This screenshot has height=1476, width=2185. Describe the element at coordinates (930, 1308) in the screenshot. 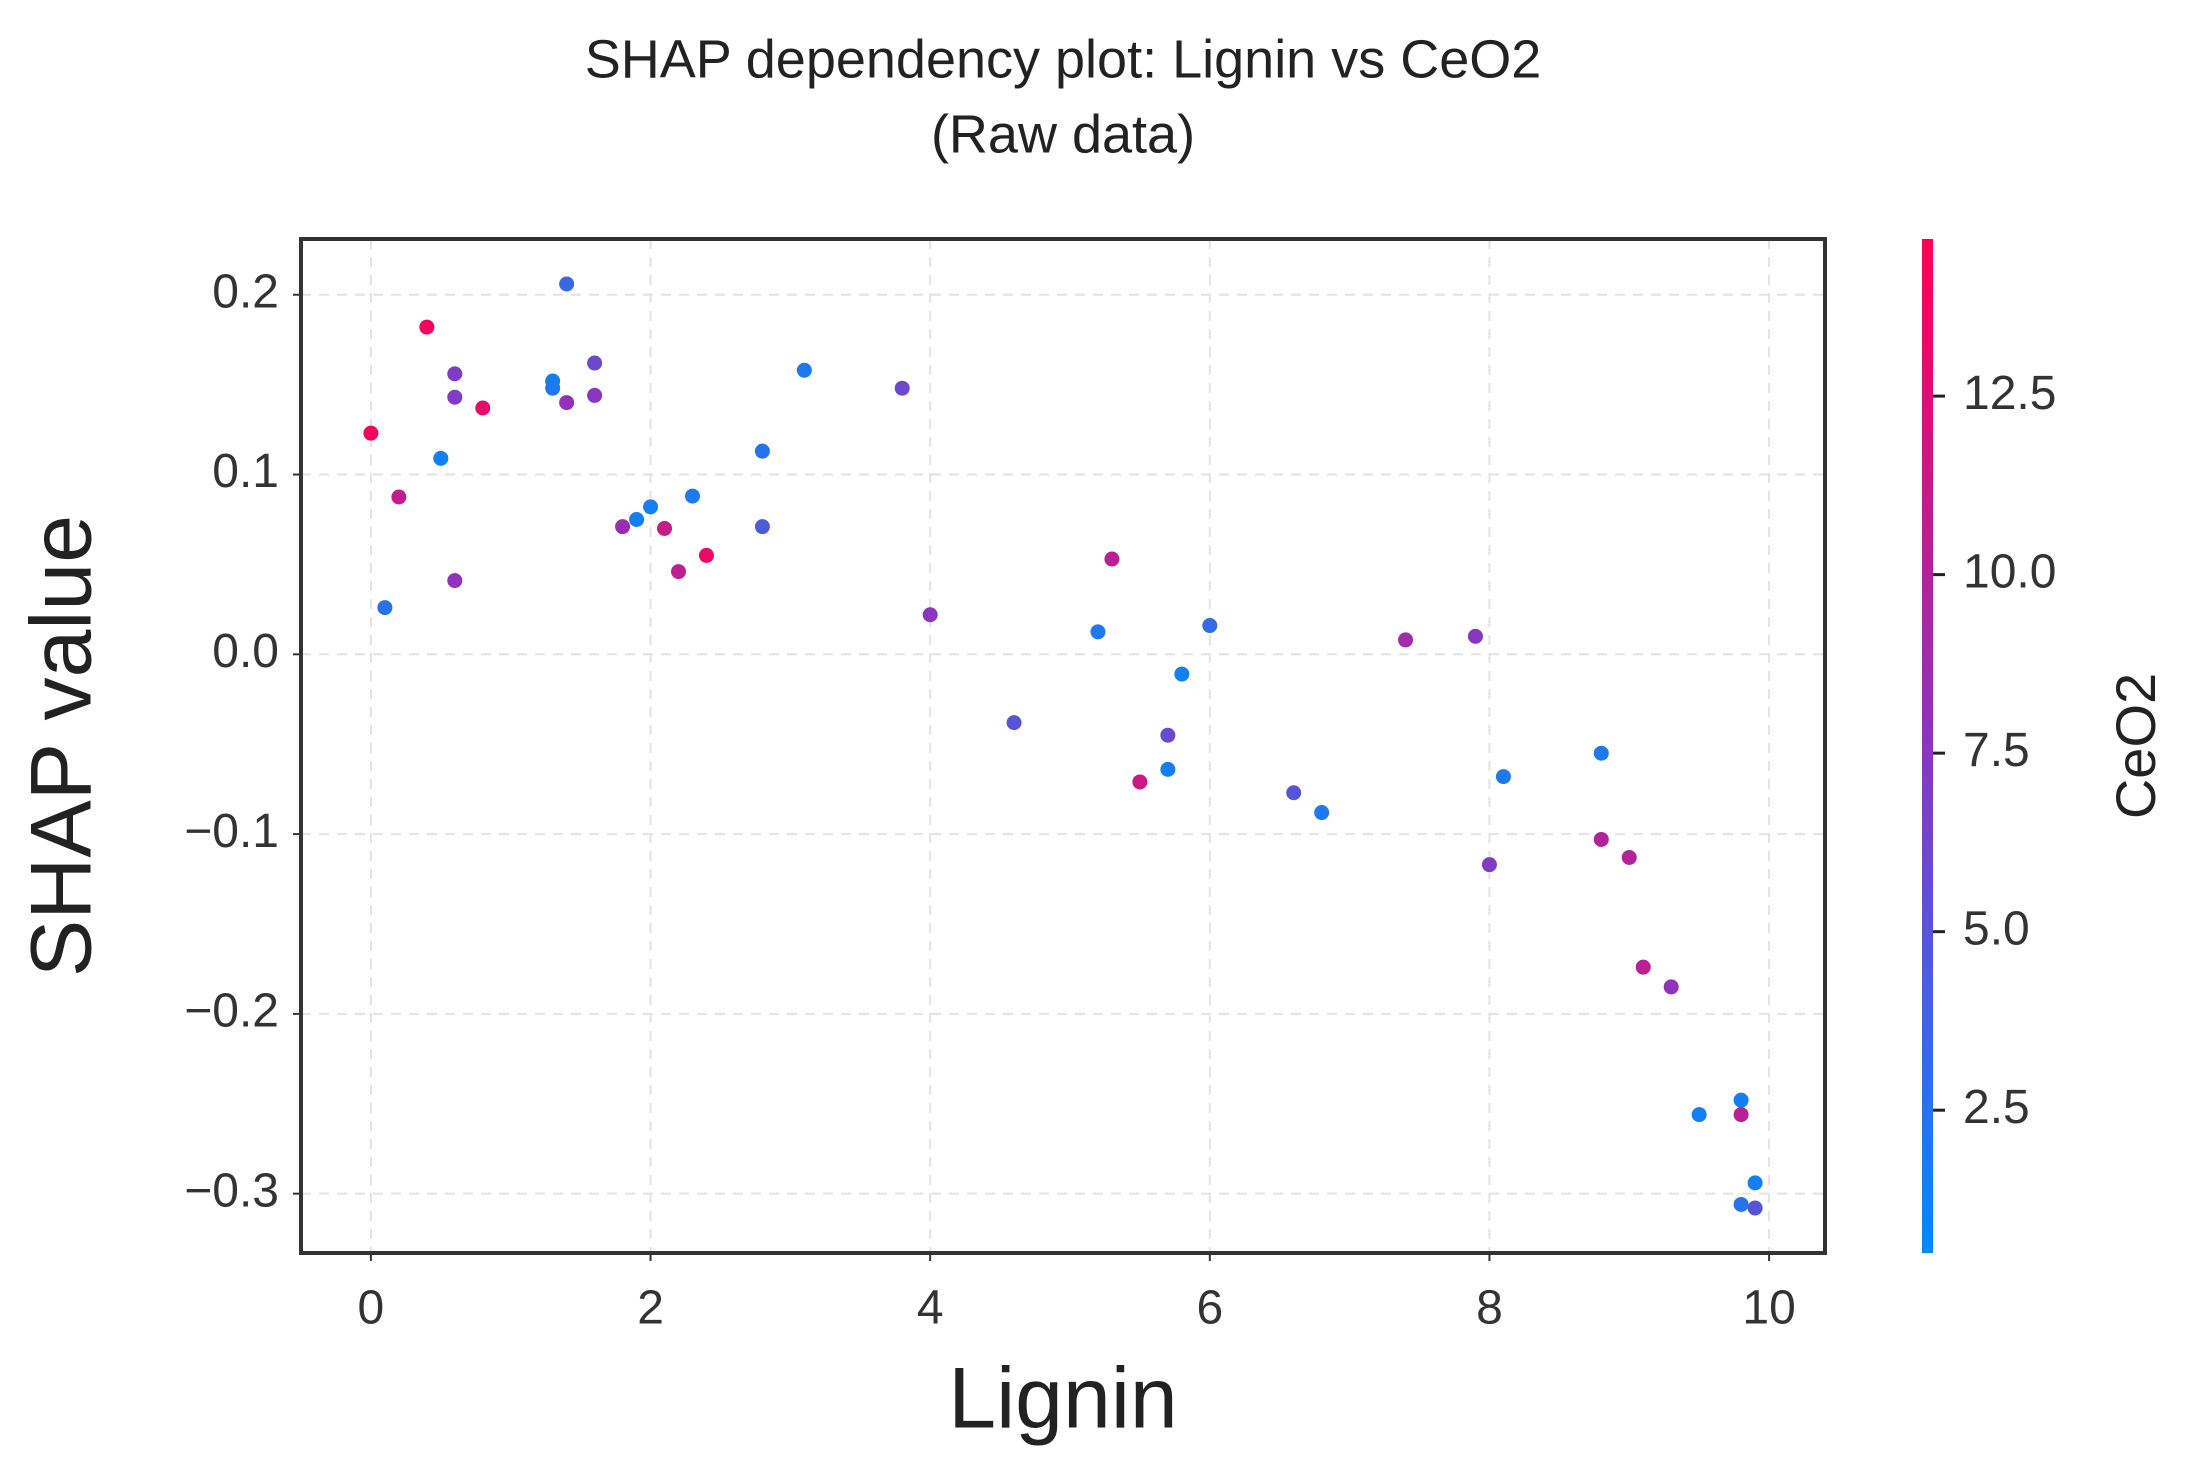

I see `x-tick-label: 4` at that location.